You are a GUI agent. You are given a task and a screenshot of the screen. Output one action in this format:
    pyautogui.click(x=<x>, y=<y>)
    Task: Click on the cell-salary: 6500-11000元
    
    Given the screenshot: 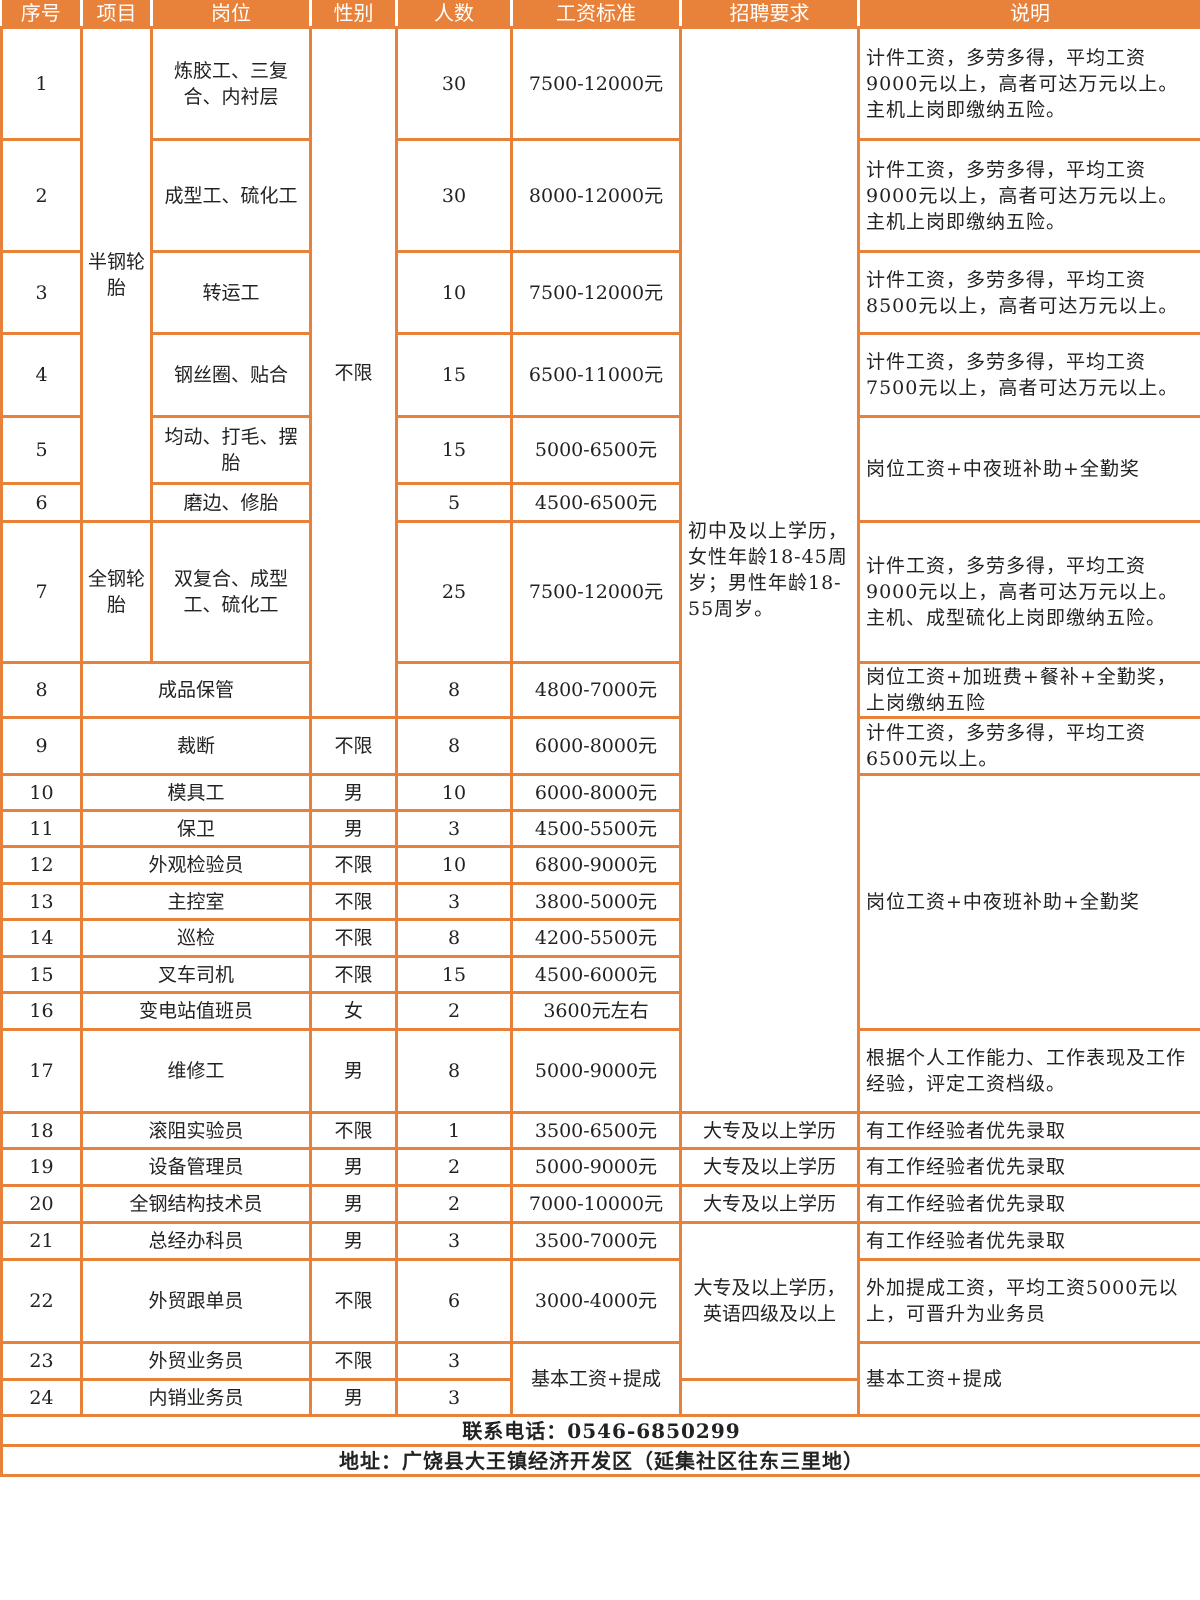 What is the action you would take?
    pyautogui.click(x=596, y=375)
    